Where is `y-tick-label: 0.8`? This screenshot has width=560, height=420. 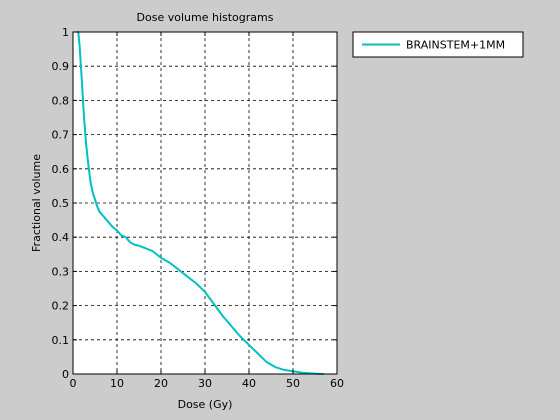 y-tick-label: 0.8 is located at coordinates (61, 100).